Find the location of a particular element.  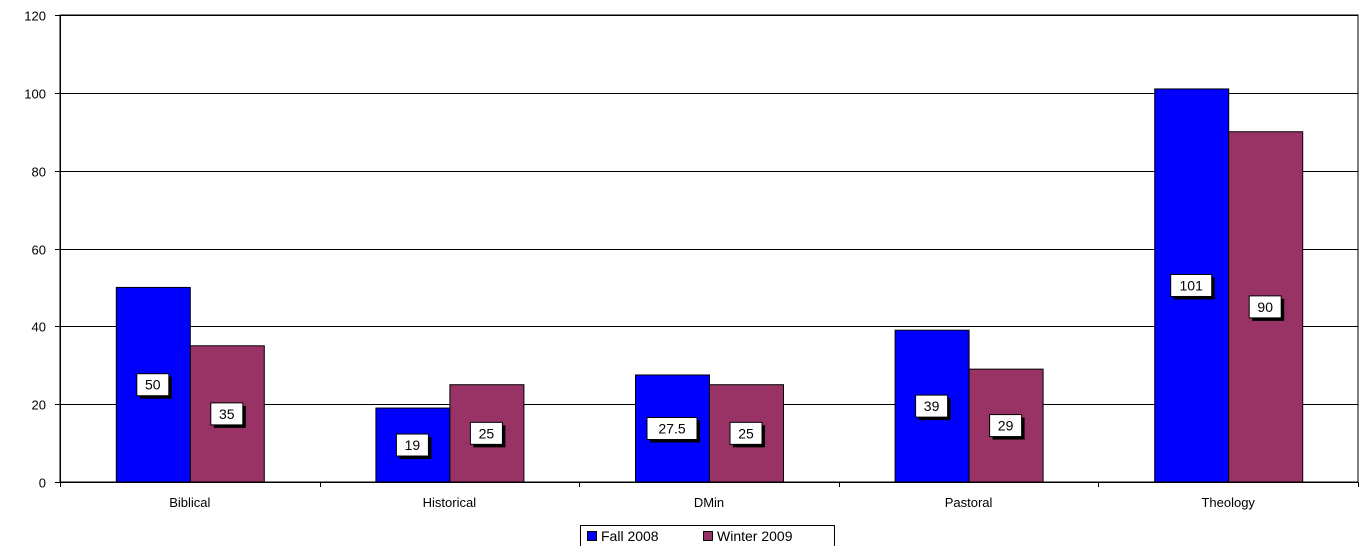

data-label: 50 is located at coordinates (154, 386).